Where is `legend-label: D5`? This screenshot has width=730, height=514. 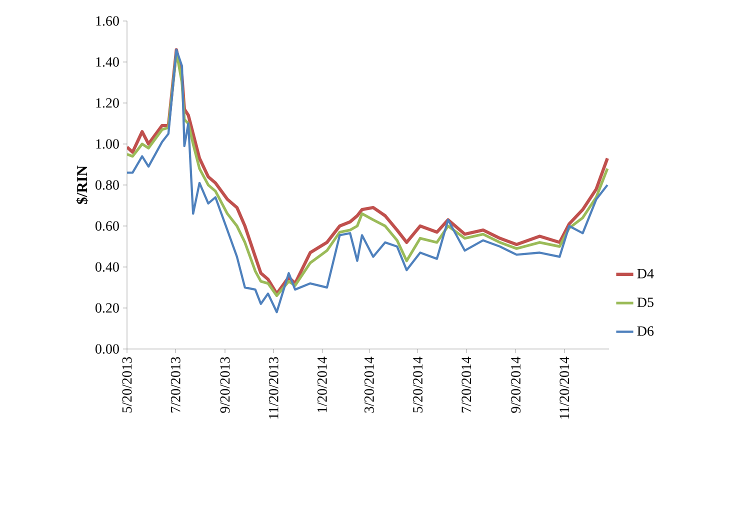 legend-label: D5 is located at coordinates (645, 303).